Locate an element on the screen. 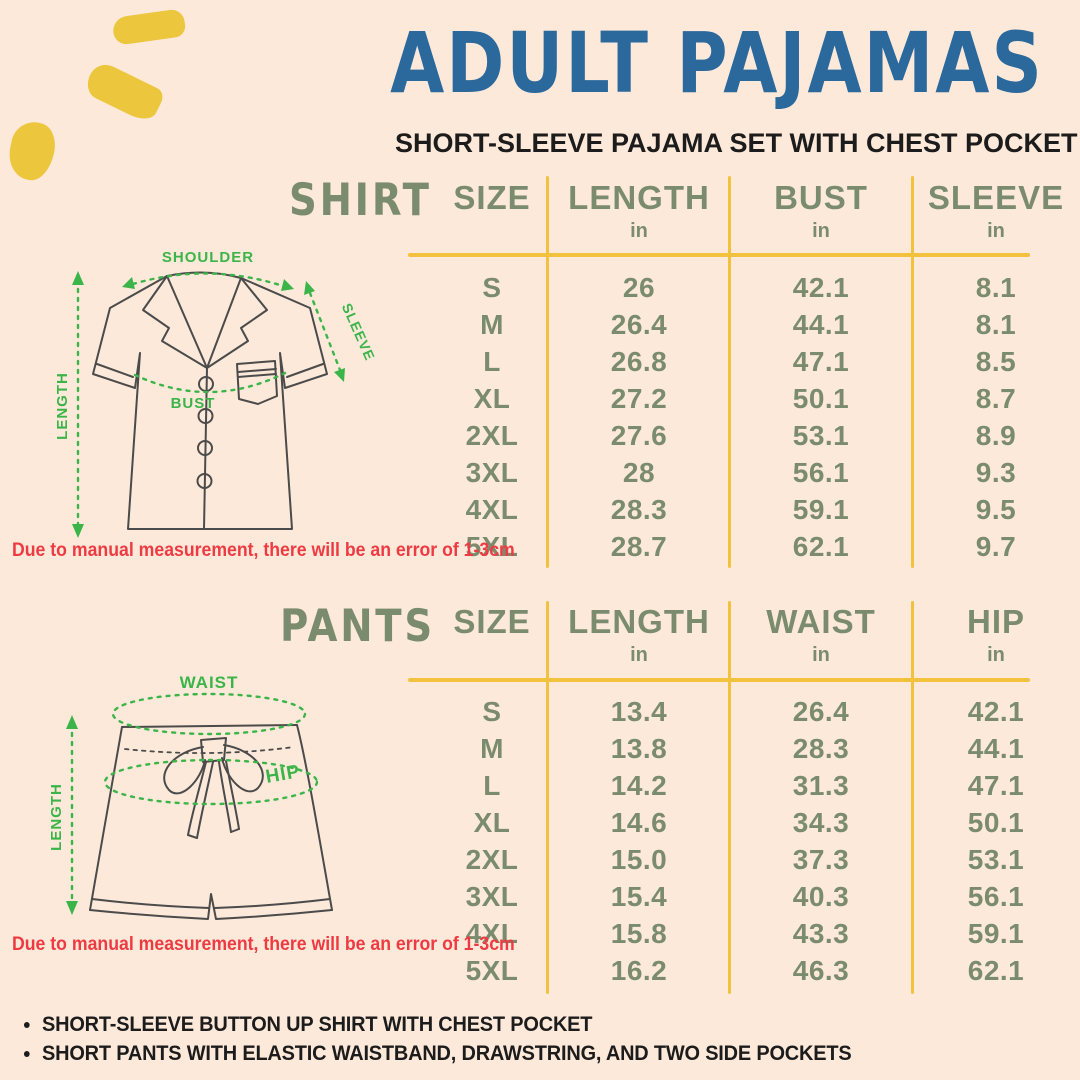 The image size is (1080, 1080). table-row: XL 14.6 34.3 50.1 is located at coordinates (540, 823).